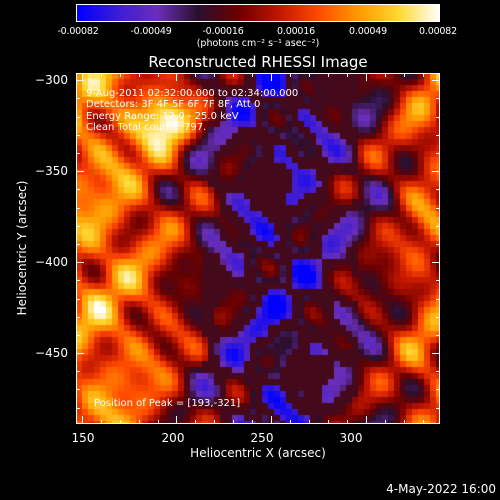  What do you see at coordinates (258, 13) in the screenshot?
I see `colorbar` at bounding box center [258, 13].